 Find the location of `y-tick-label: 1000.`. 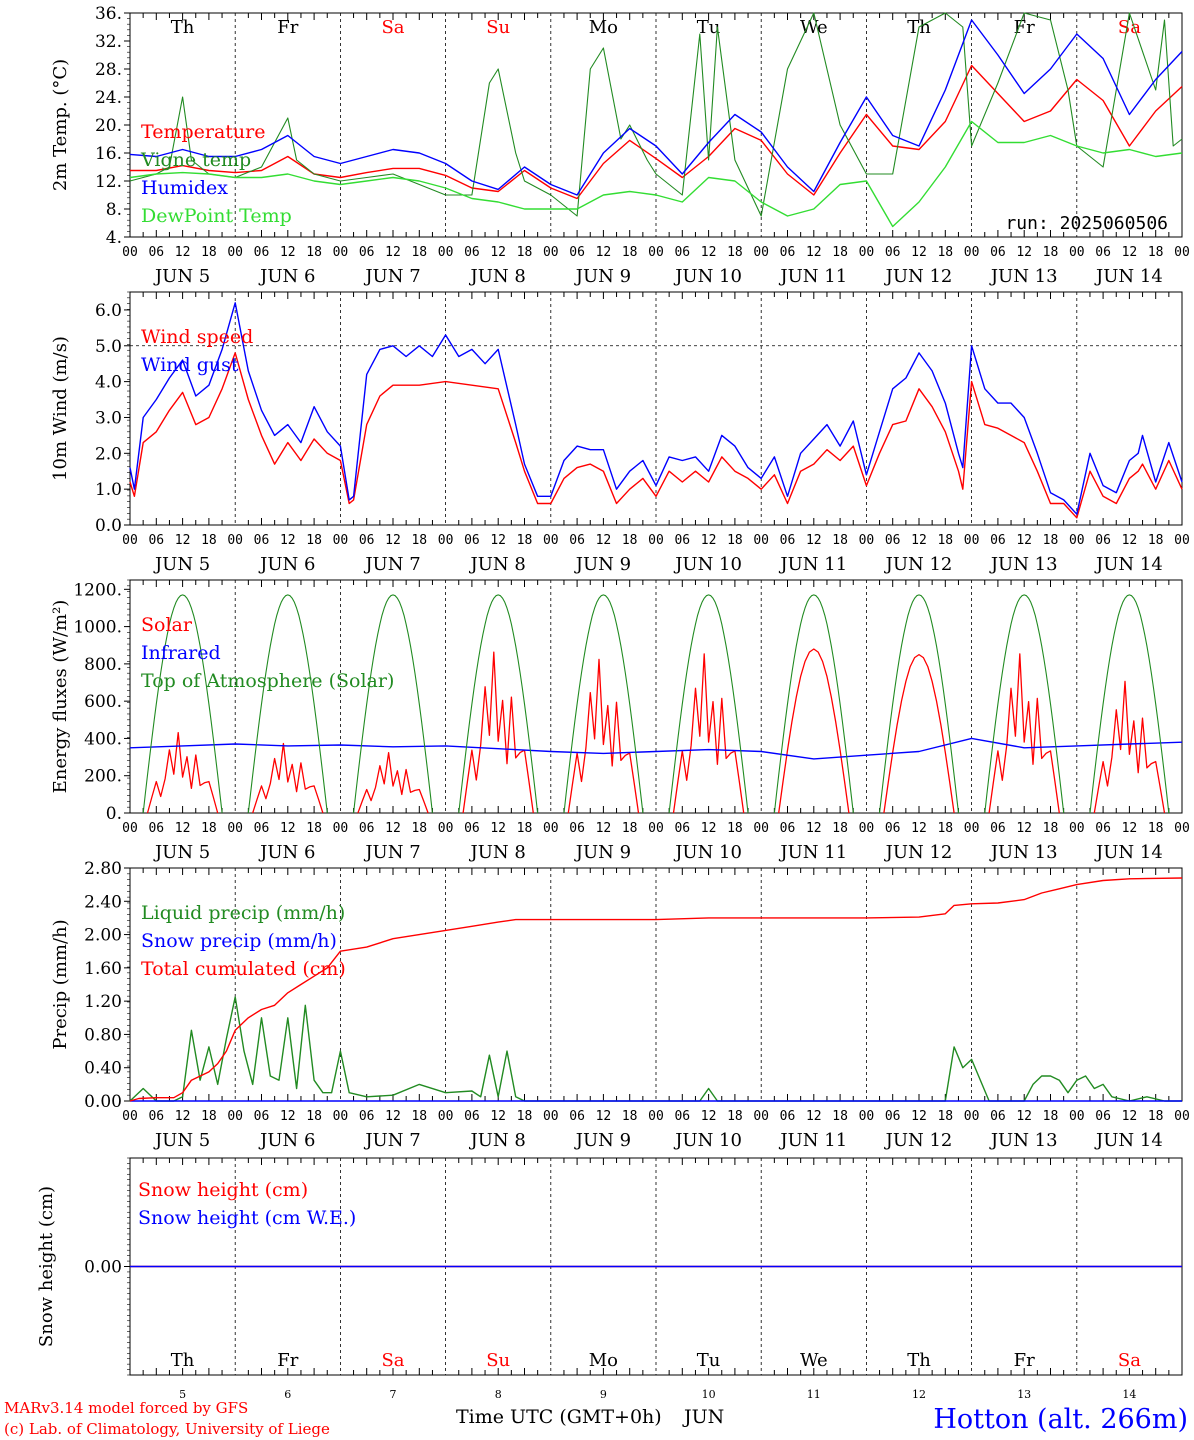

y-tick-label: 1000. is located at coordinates (97, 628).